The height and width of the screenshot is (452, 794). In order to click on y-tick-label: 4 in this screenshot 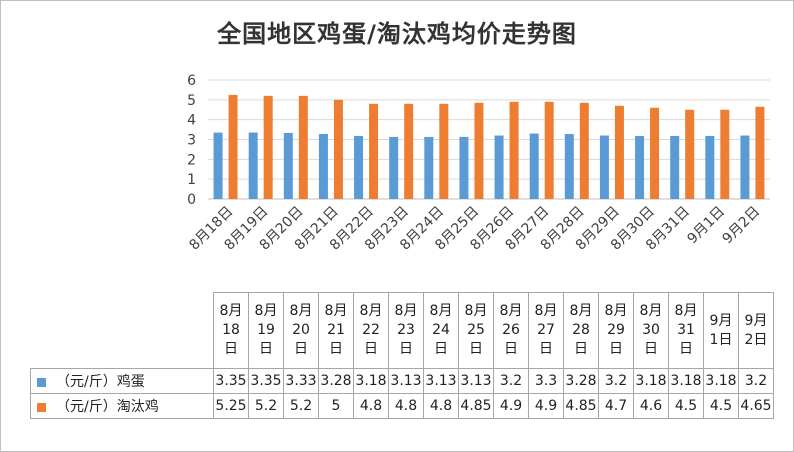, I will do `click(191, 121)`.